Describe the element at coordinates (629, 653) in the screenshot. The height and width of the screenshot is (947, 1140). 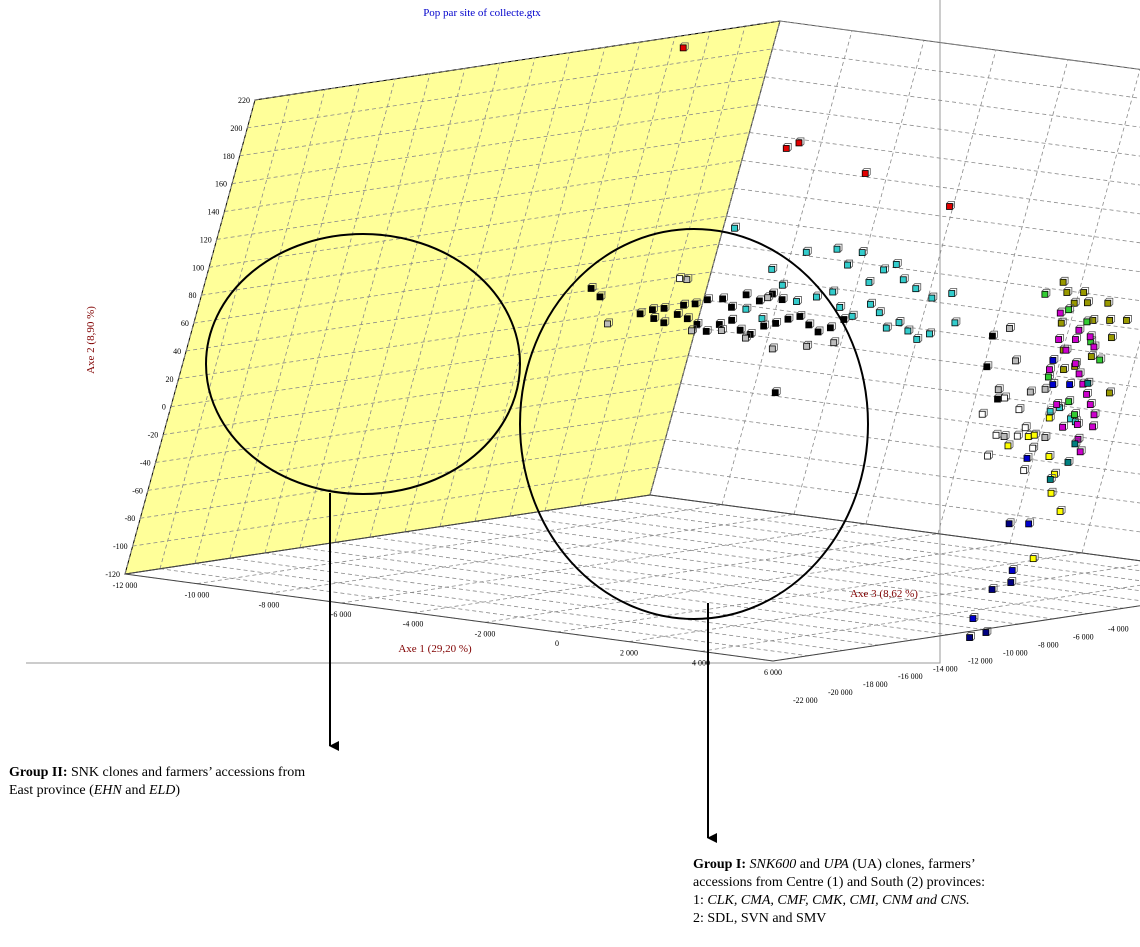
I see `x-tick-label: 2 000` at that location.